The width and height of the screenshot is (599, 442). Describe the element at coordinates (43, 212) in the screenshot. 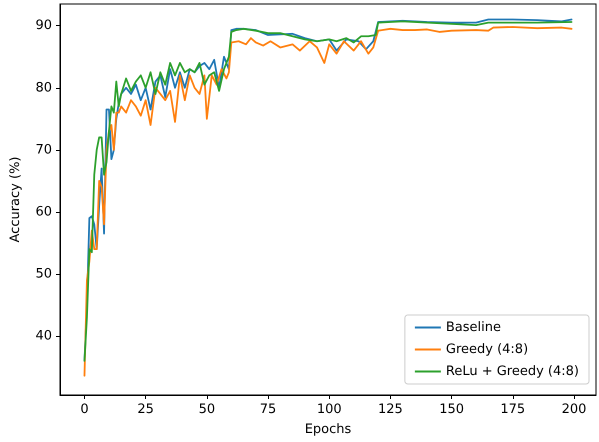

I see `y-tick-label: 60` at that location.